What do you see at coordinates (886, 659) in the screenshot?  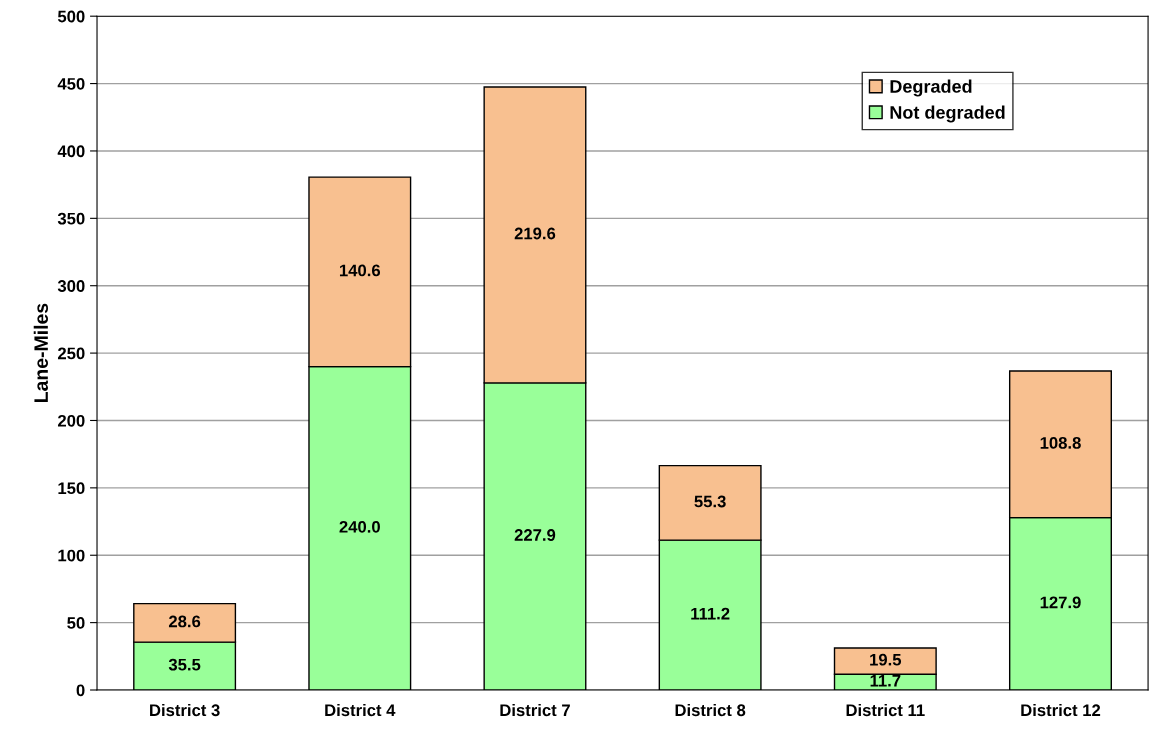 I see `data-label: 19.5` at bounding box center [886, 659].